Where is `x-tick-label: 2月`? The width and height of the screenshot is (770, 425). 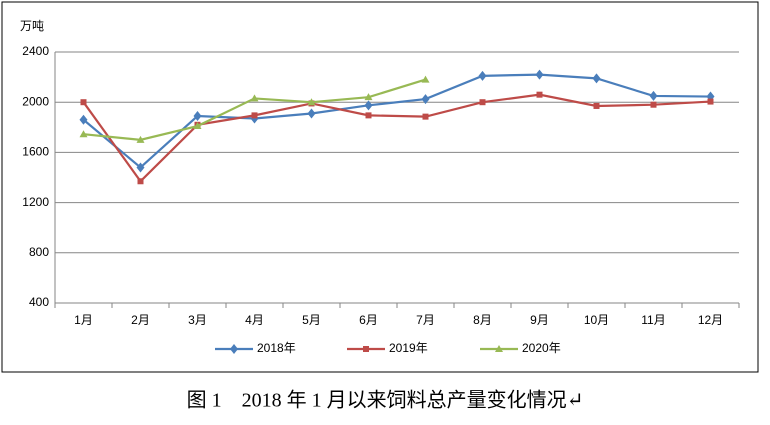 x-tick-label: 2月 is located at coordinates (140, 320).